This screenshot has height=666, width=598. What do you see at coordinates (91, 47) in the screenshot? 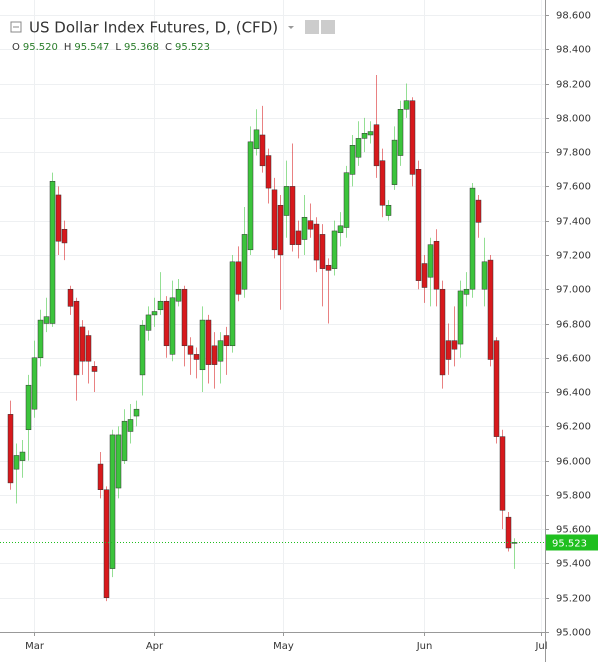
I see `legend-value: 95.547` at bounding box center [91, 47].